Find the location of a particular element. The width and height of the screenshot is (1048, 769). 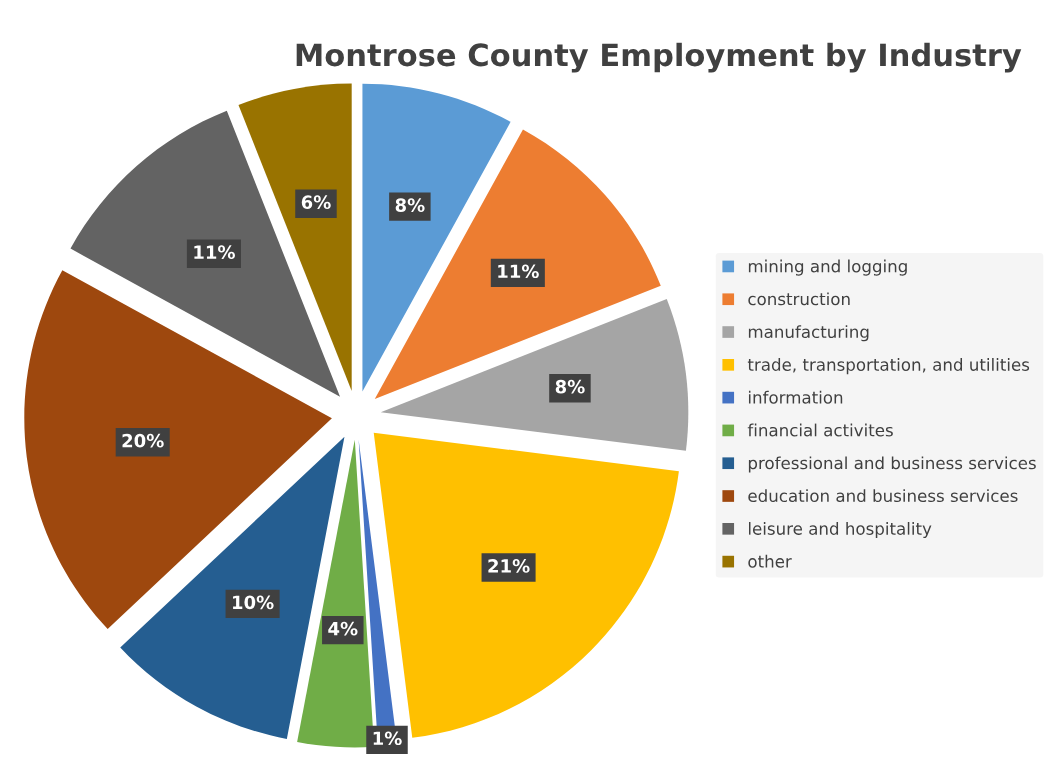

data-label: 1% is located at coordinates (387, 738).